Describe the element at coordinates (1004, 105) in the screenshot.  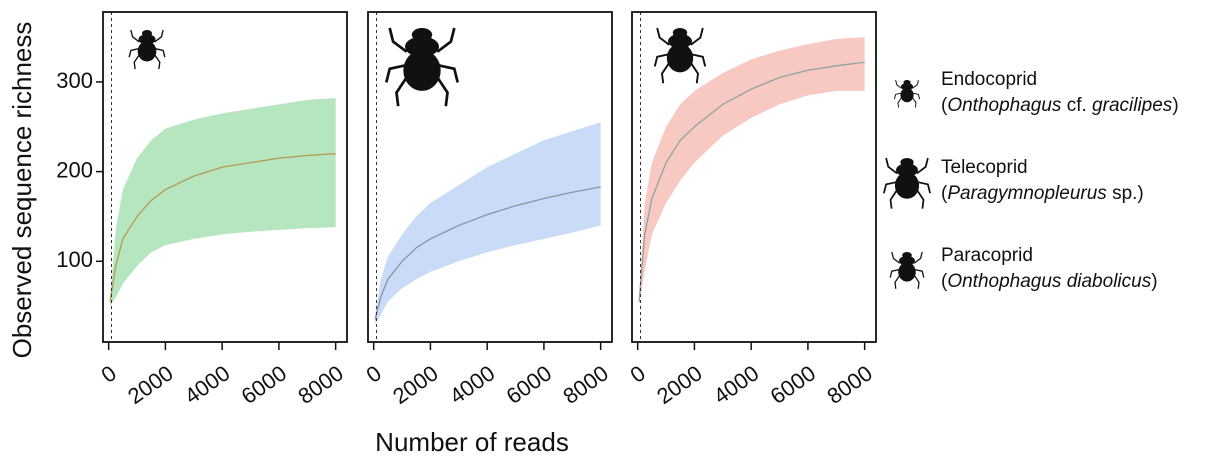
I see `species-part: Onthophagus` at that location.